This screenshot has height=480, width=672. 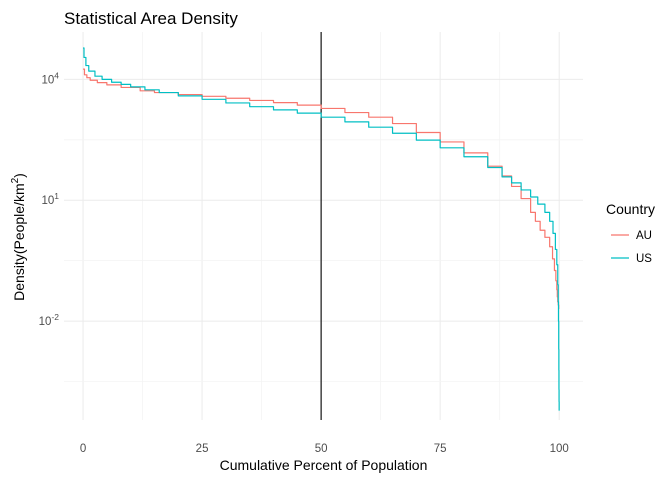 I want to click on y-axis-label: Density(People/km2), so click(x=18, y=237).